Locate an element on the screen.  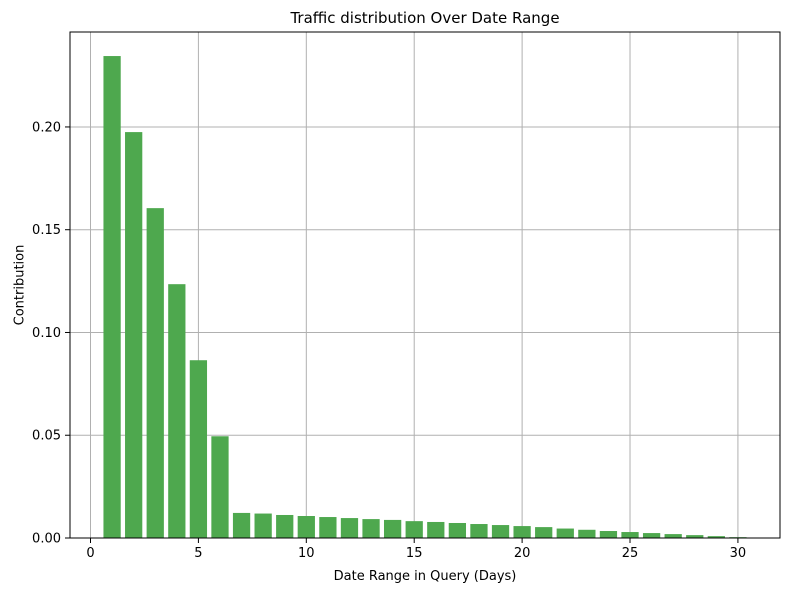
x-tick-label: 15 is located at coordinates (414, 553).